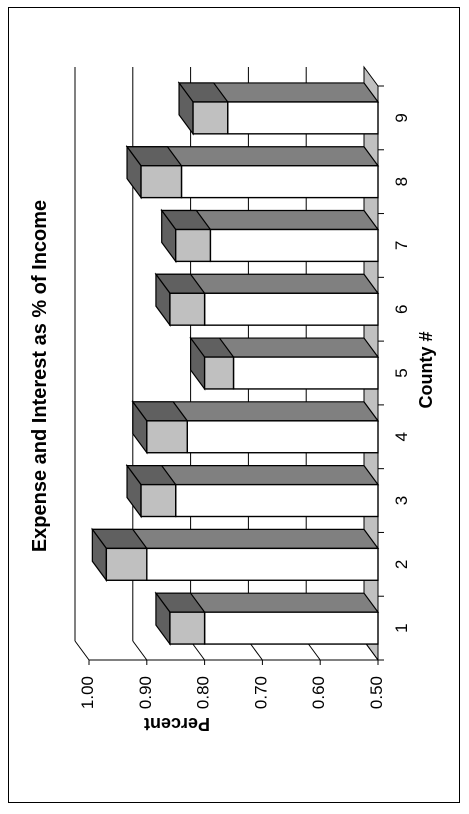 Image resolution: width=469 pixels, height=814 pixels. I want to click on x-tick-label: 2, so click(401, 564).